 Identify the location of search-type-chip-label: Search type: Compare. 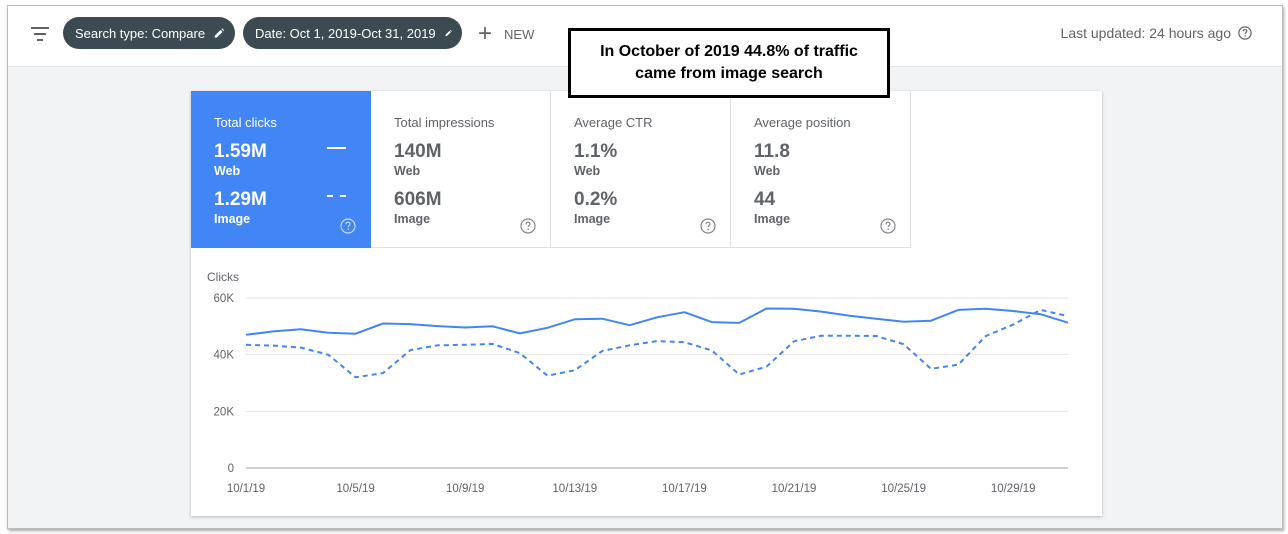
(140, 33).